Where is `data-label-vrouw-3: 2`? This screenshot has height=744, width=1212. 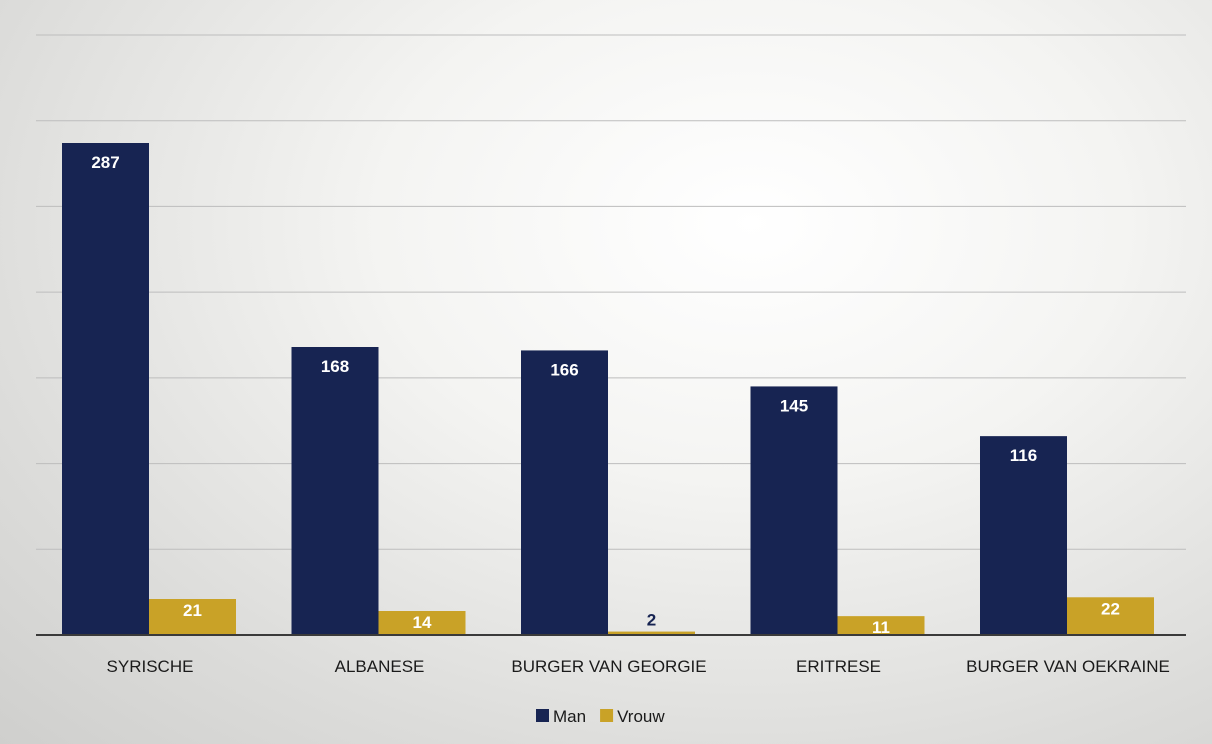 data-label-vrouw-3: 2 is located at coordinates (651, 620).